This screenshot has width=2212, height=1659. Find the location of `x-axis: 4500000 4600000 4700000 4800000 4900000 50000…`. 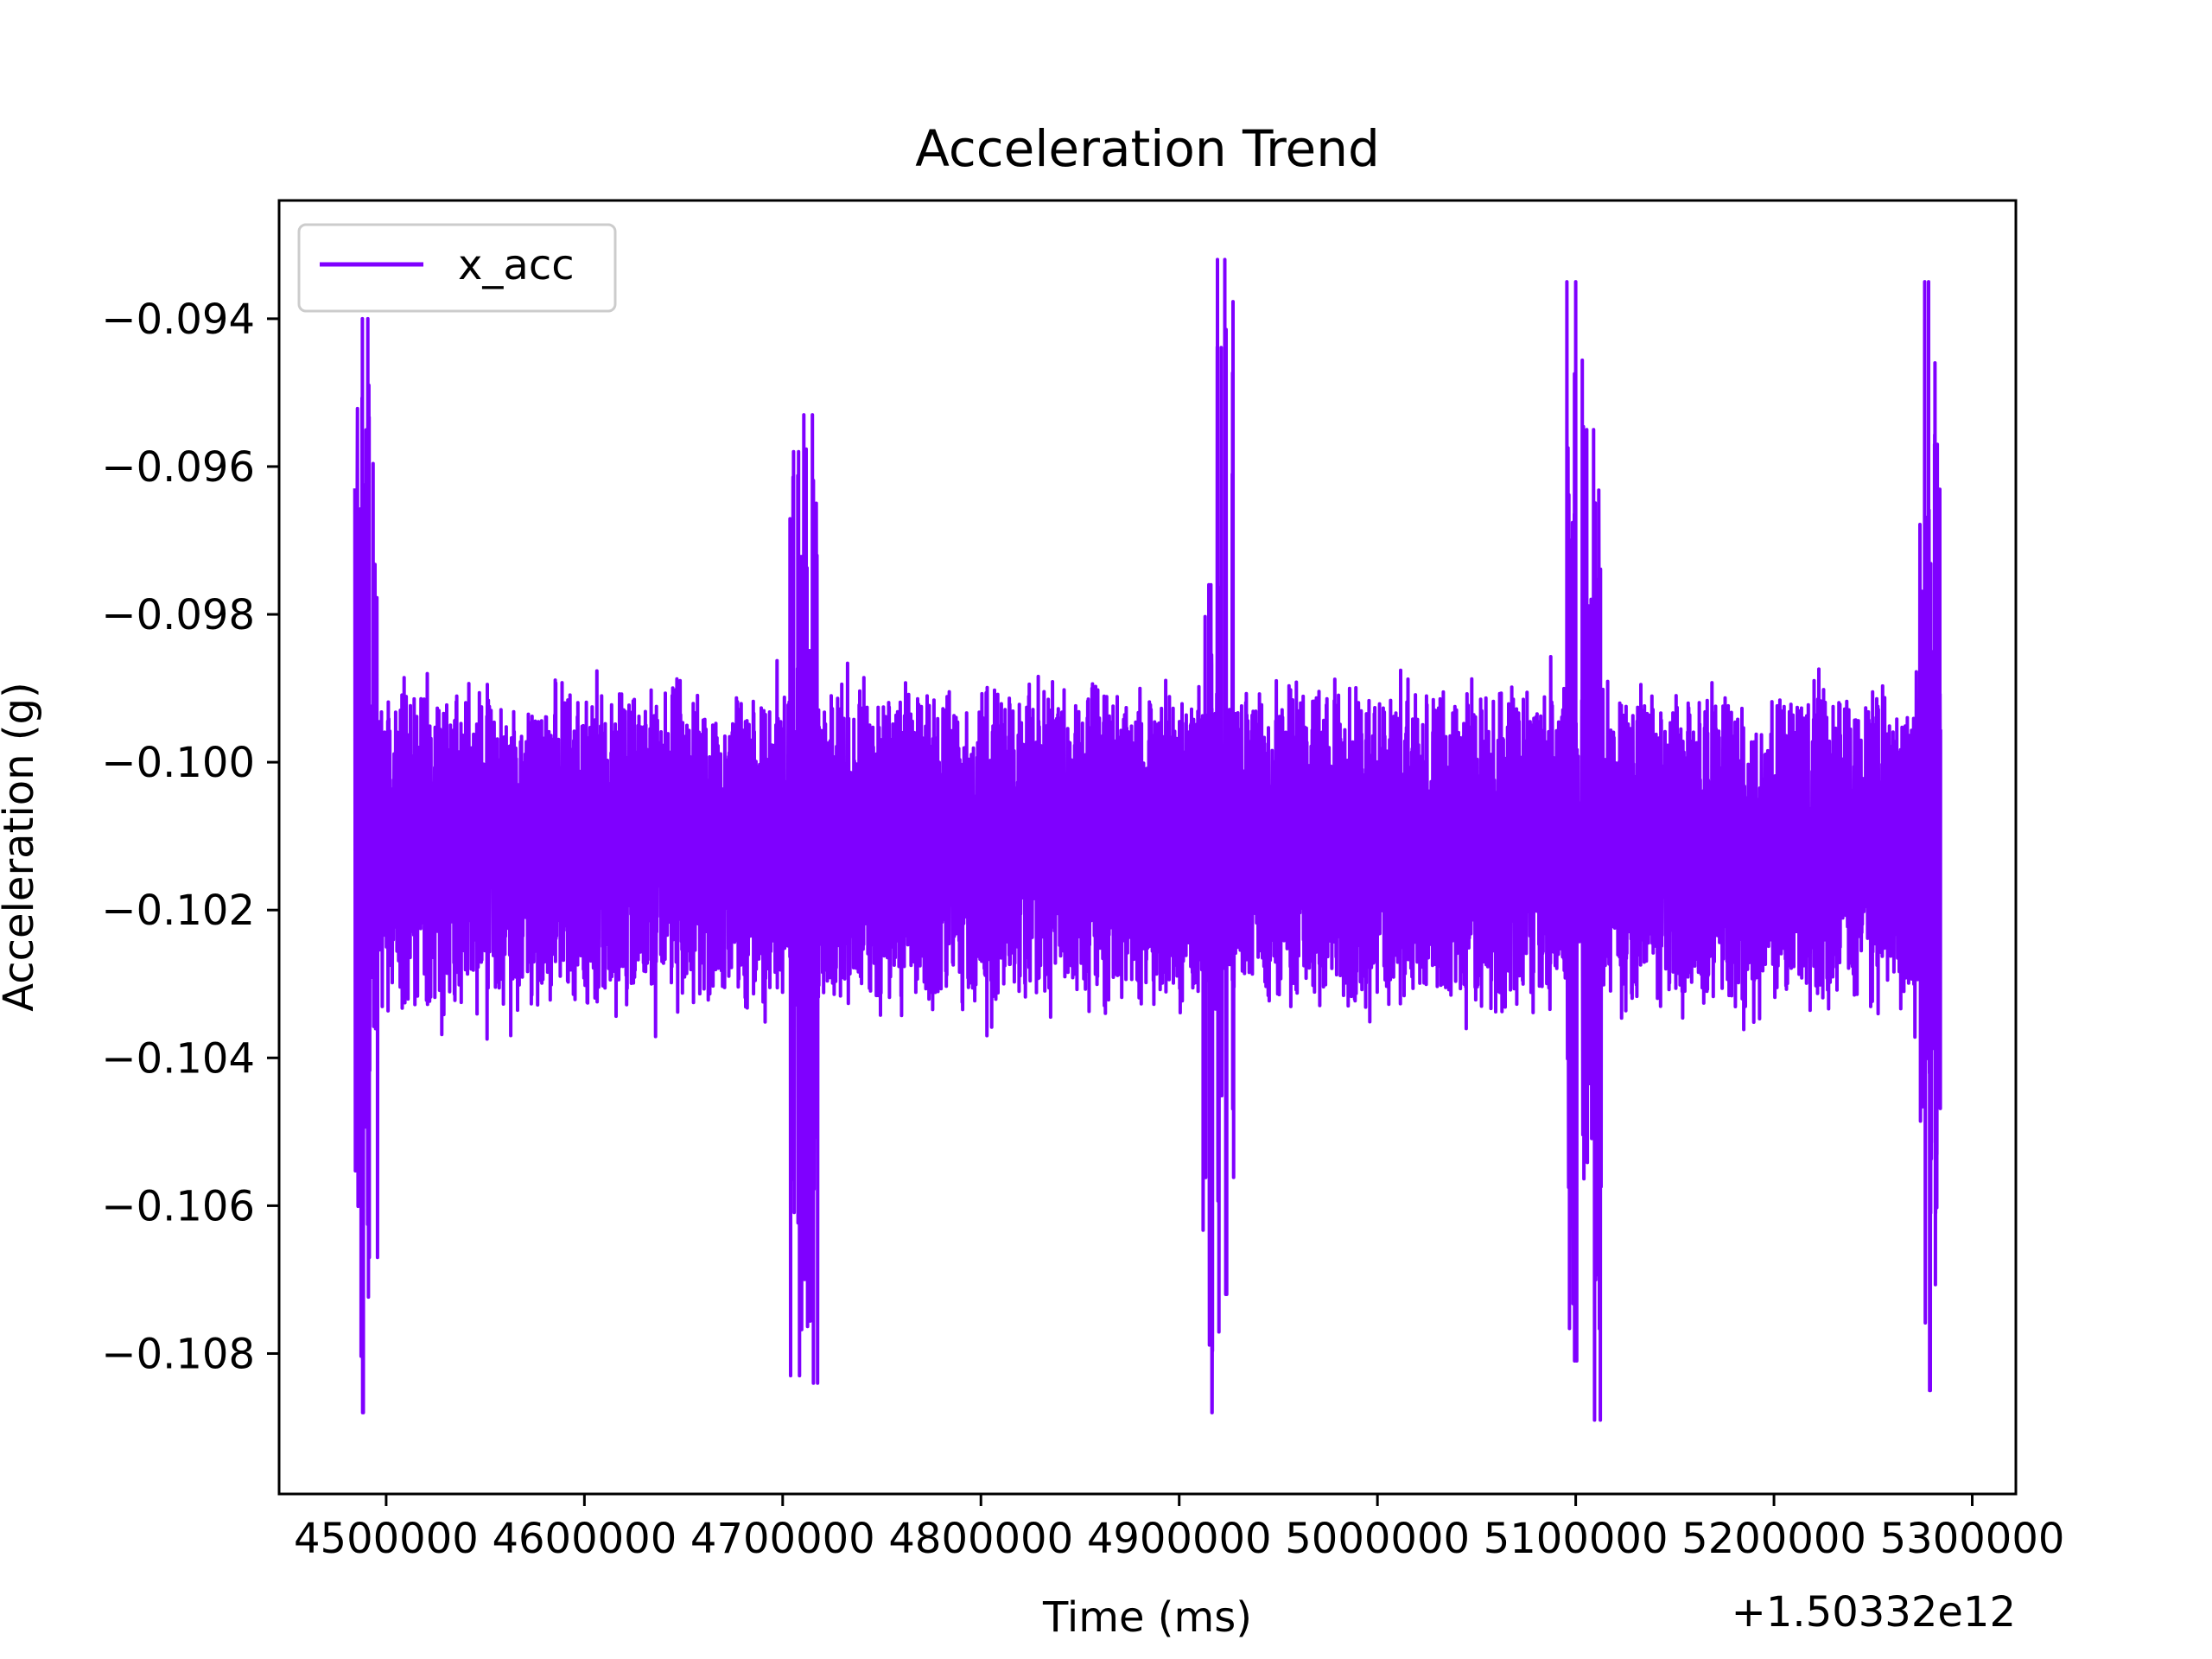

x-axis: 4500000 4600000 4700000 4800000 4900000 50000… is located at coordinates (1179, 1528).